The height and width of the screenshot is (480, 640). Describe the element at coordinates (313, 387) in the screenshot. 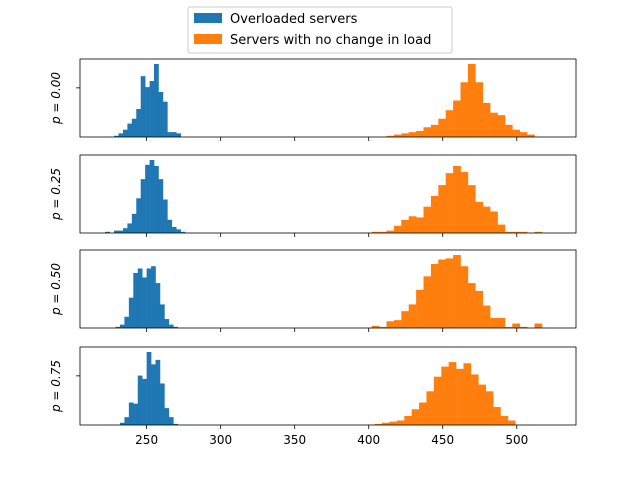

I see `subplot-4: p = 0.75` at that location.